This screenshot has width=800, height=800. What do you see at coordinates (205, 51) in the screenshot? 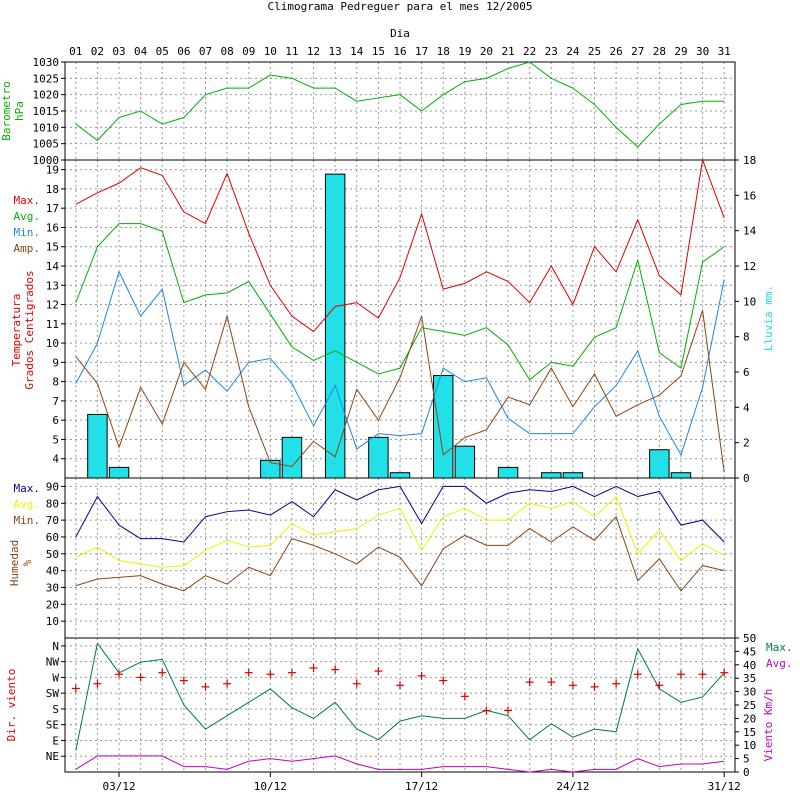
I see `day-label: 07` at bounding box center [205, 51].